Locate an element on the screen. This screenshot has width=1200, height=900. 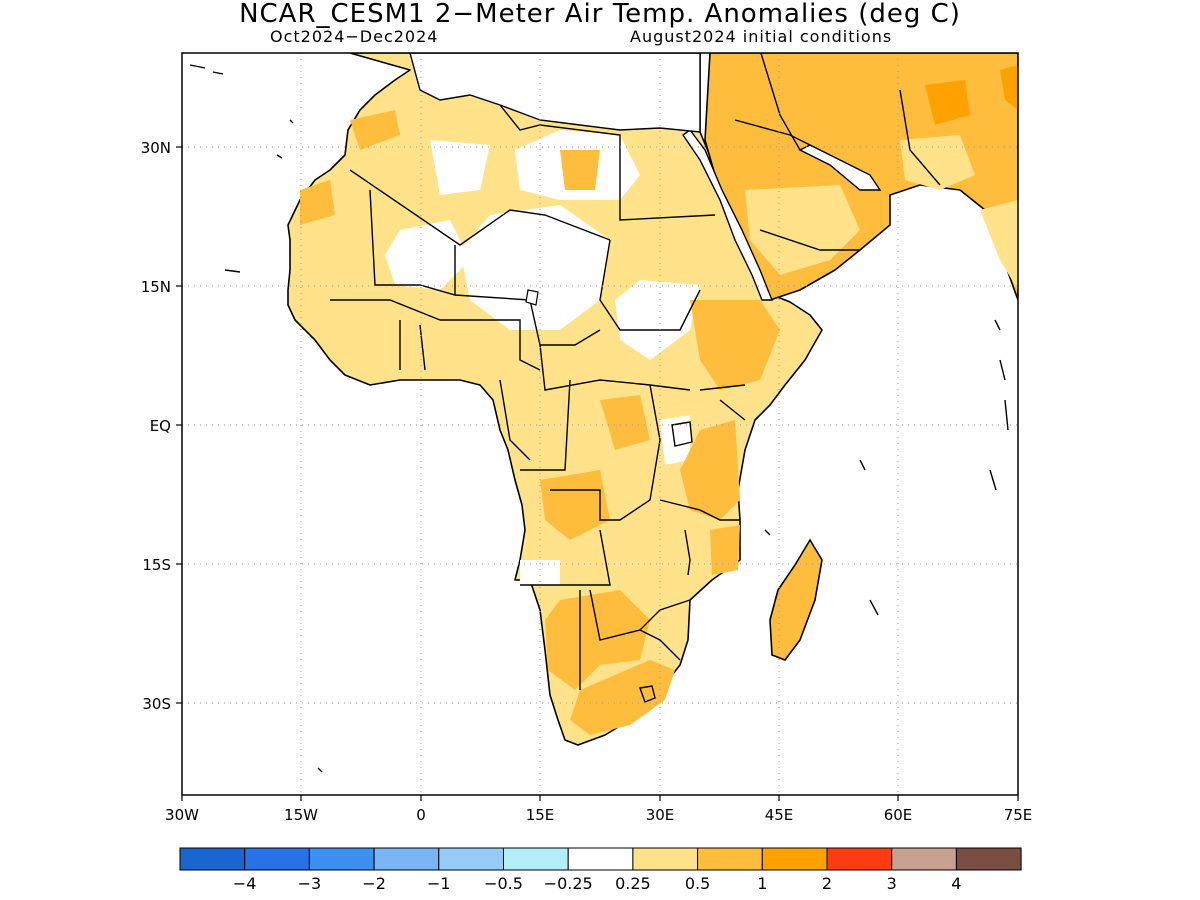
colorbar-label: 4 is located at coordinates (956, 883).